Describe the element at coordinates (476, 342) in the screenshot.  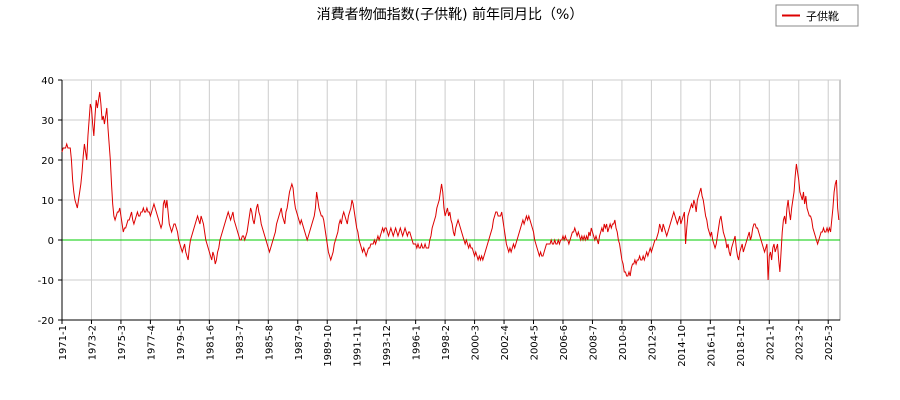
I see `x-tick-label: 2000-3` at that location.